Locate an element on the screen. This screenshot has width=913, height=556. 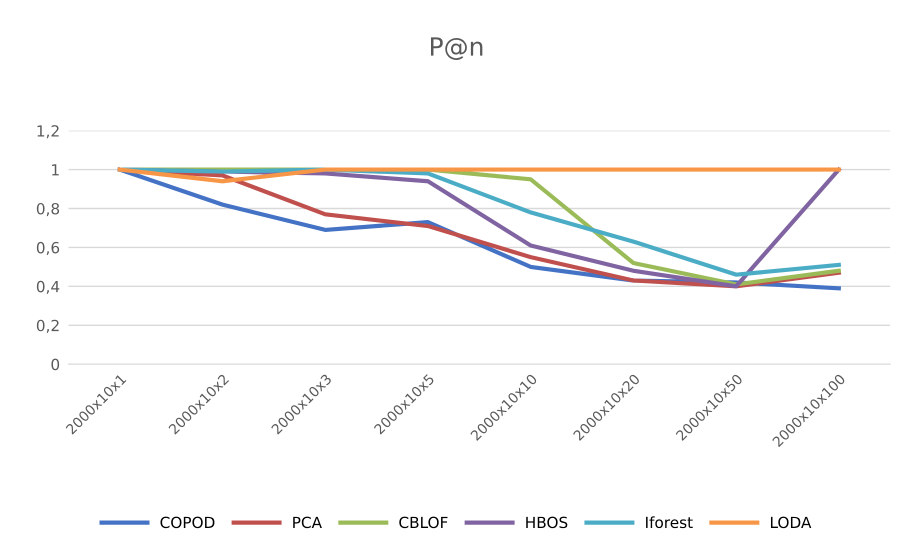
legend-label: COPOD is located at coordinates (187, 522).